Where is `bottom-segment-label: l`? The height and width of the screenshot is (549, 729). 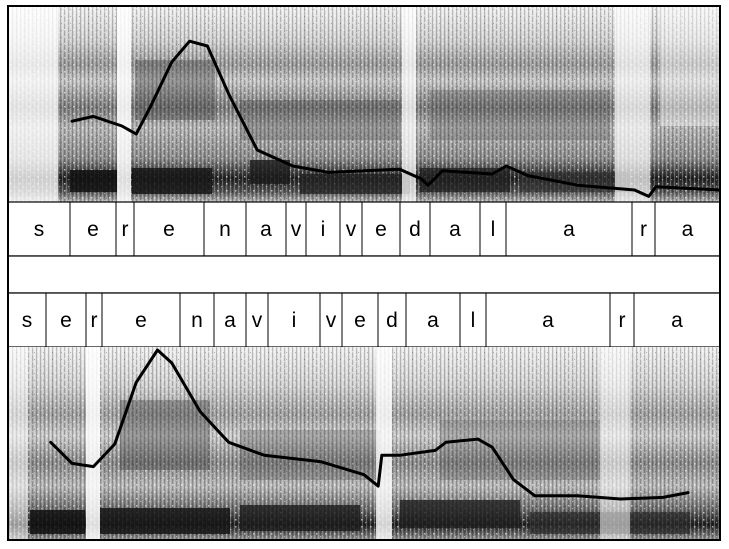
bottom-segment-label: l is located at coordinates (473, 320).